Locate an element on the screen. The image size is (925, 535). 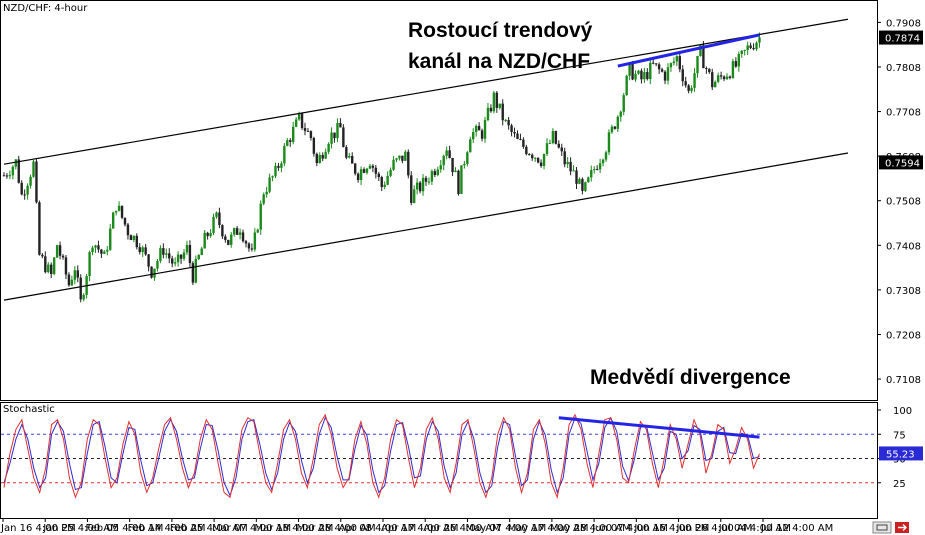
price-tick-label: 0.7208 is located at coordinates (903, 335).